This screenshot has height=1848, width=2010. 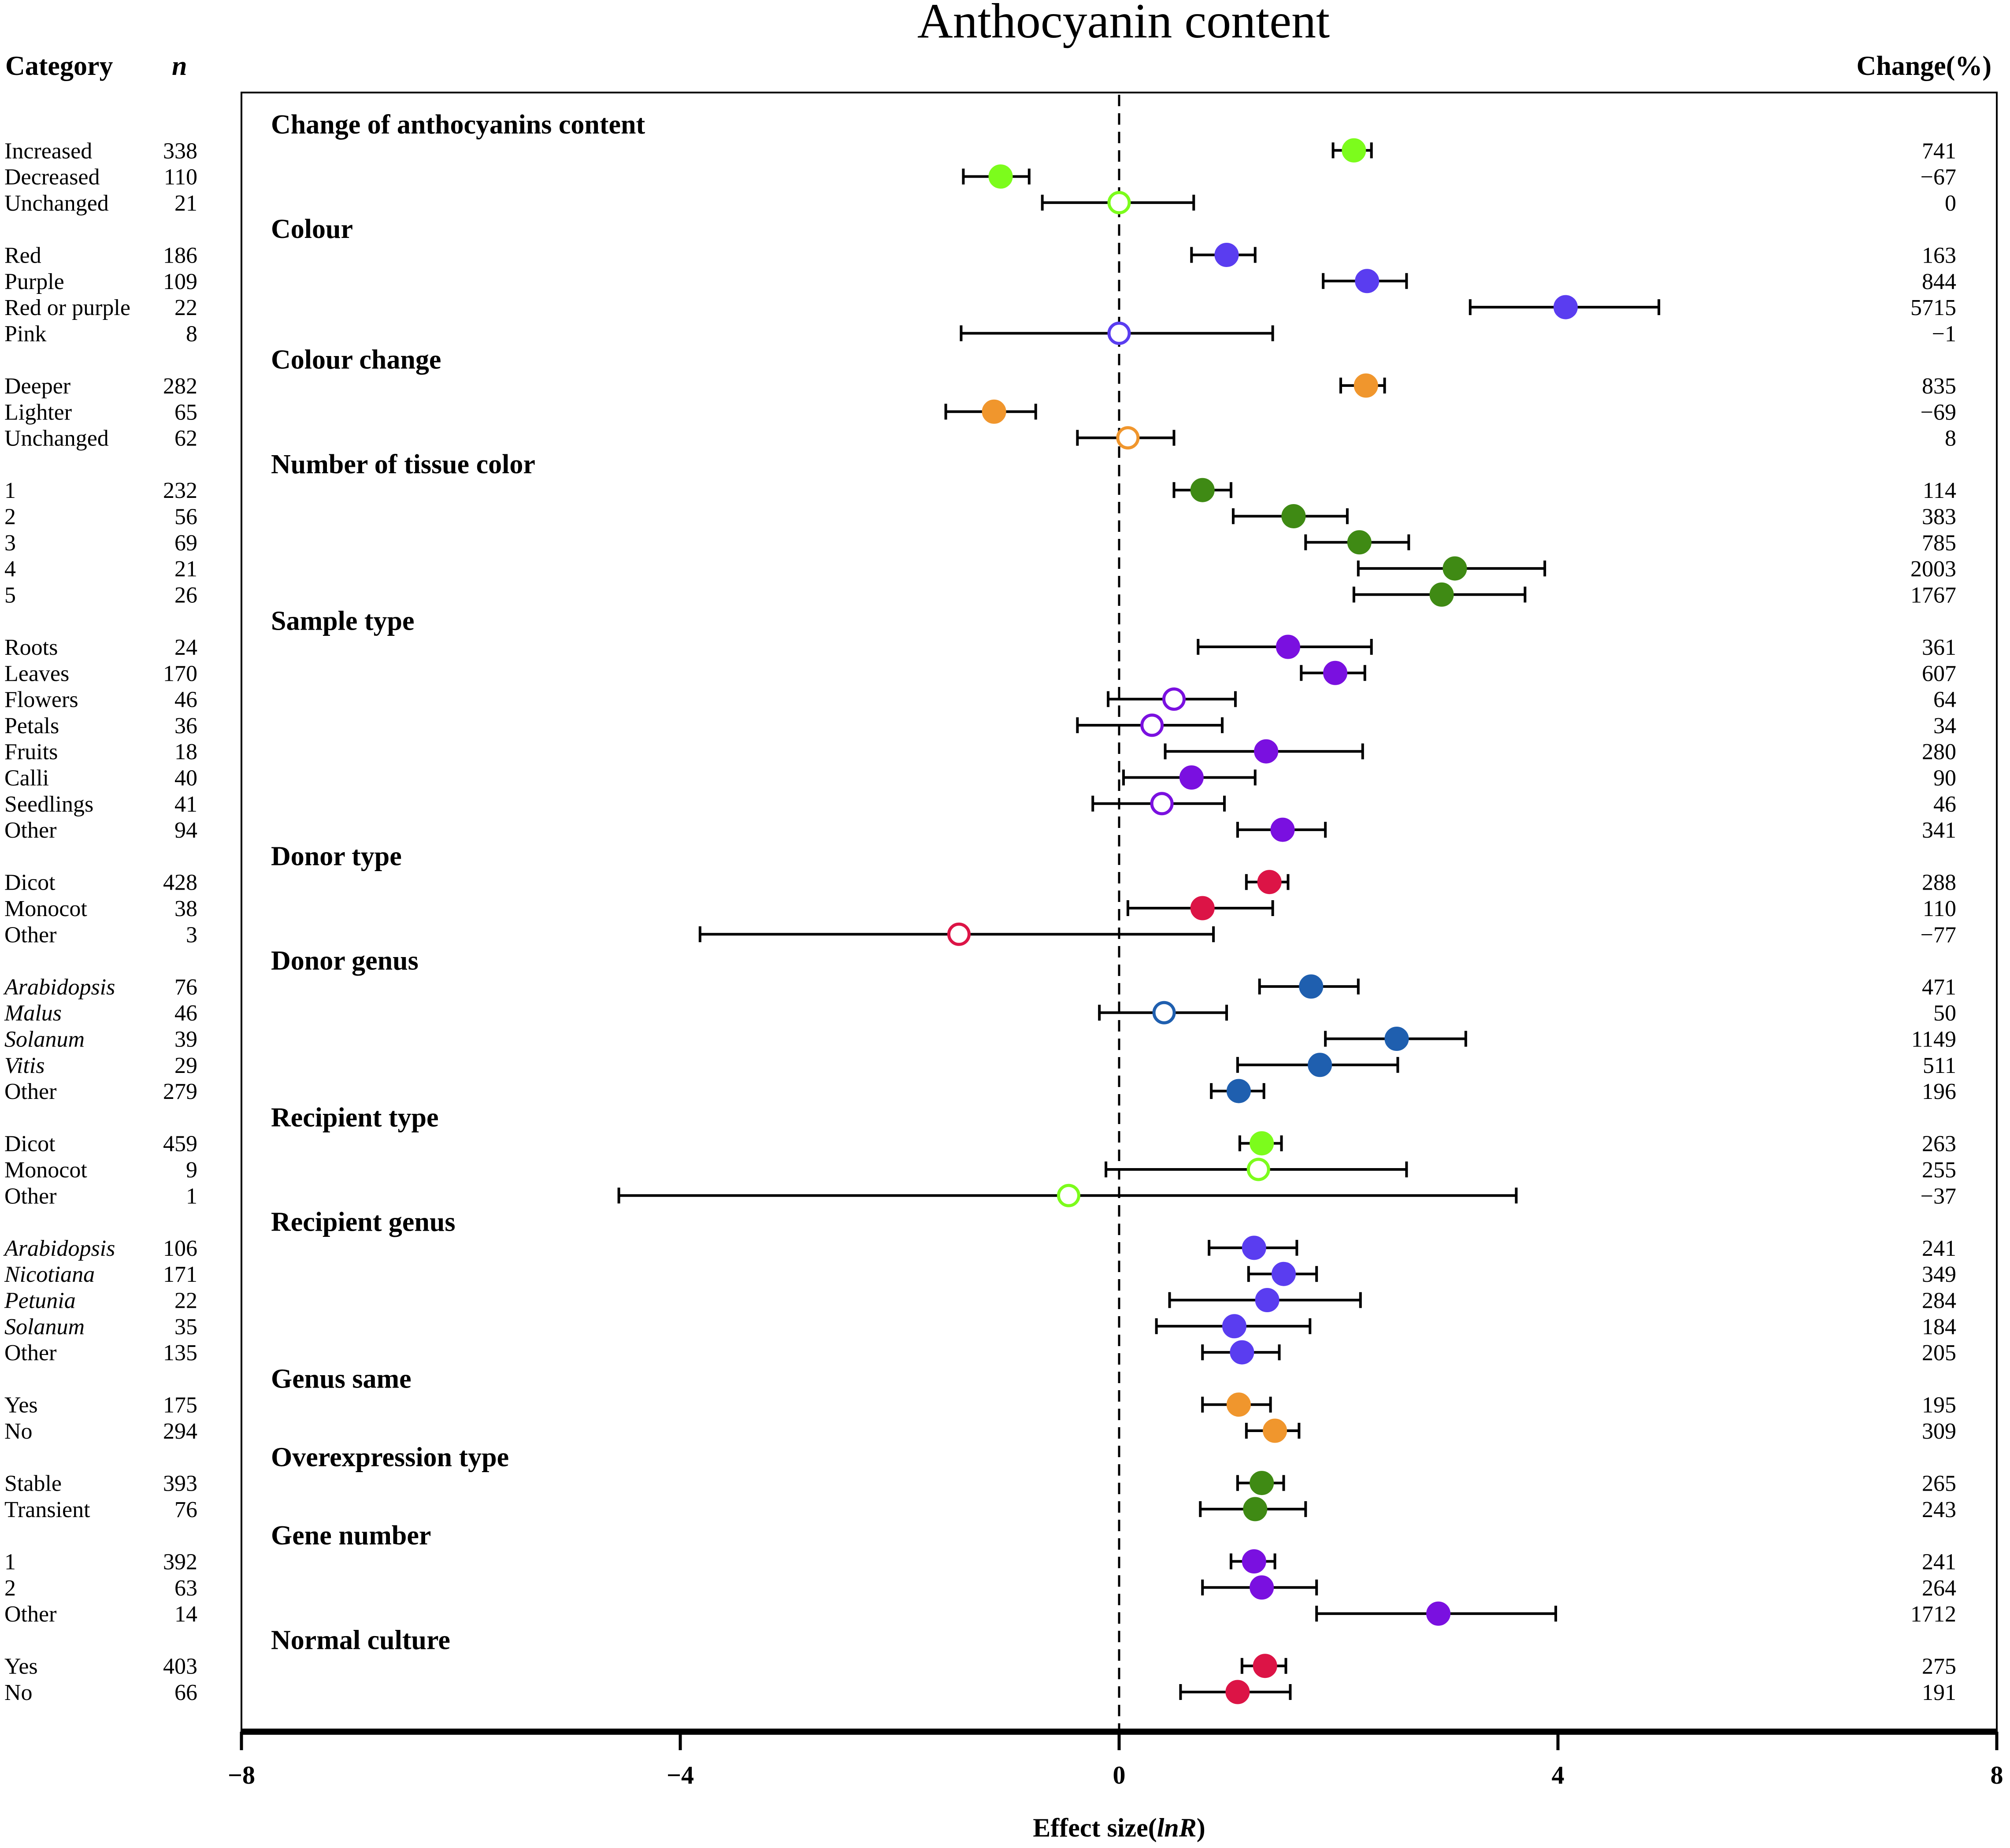 What do you see at coordinates (680, 1775) in the screenshot?
I see `x-tick-label: −4` at bounding box center [680, 1775].